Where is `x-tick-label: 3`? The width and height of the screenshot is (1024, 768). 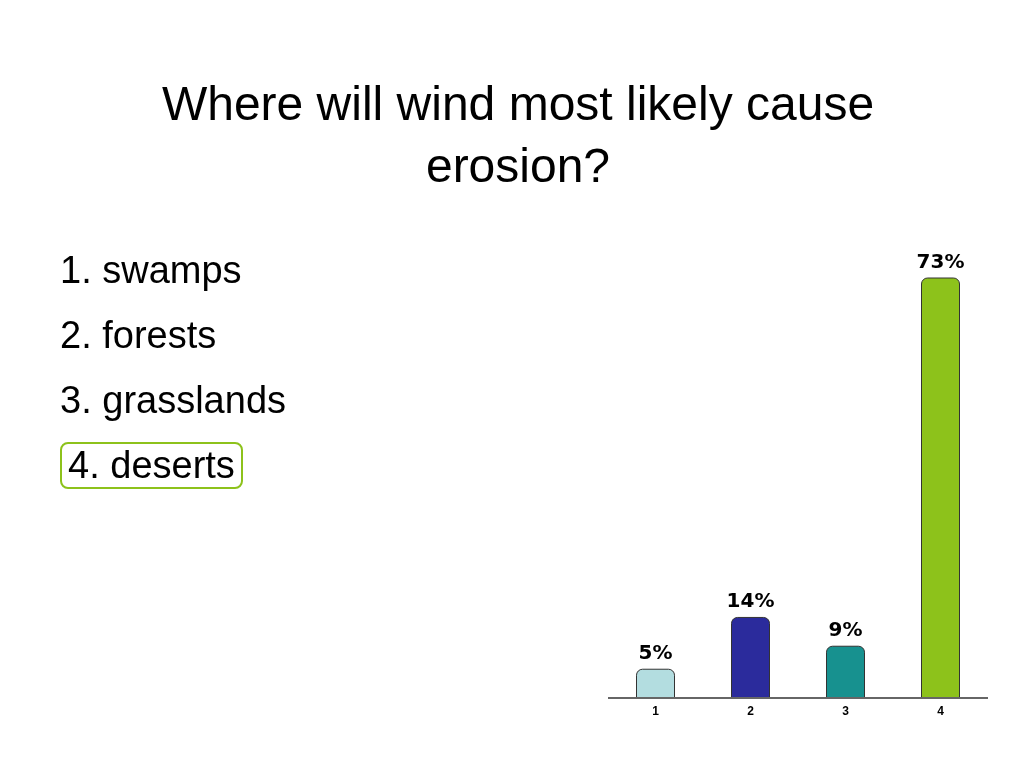 x-tick-label: 3 is located at coordinates (846, 710).